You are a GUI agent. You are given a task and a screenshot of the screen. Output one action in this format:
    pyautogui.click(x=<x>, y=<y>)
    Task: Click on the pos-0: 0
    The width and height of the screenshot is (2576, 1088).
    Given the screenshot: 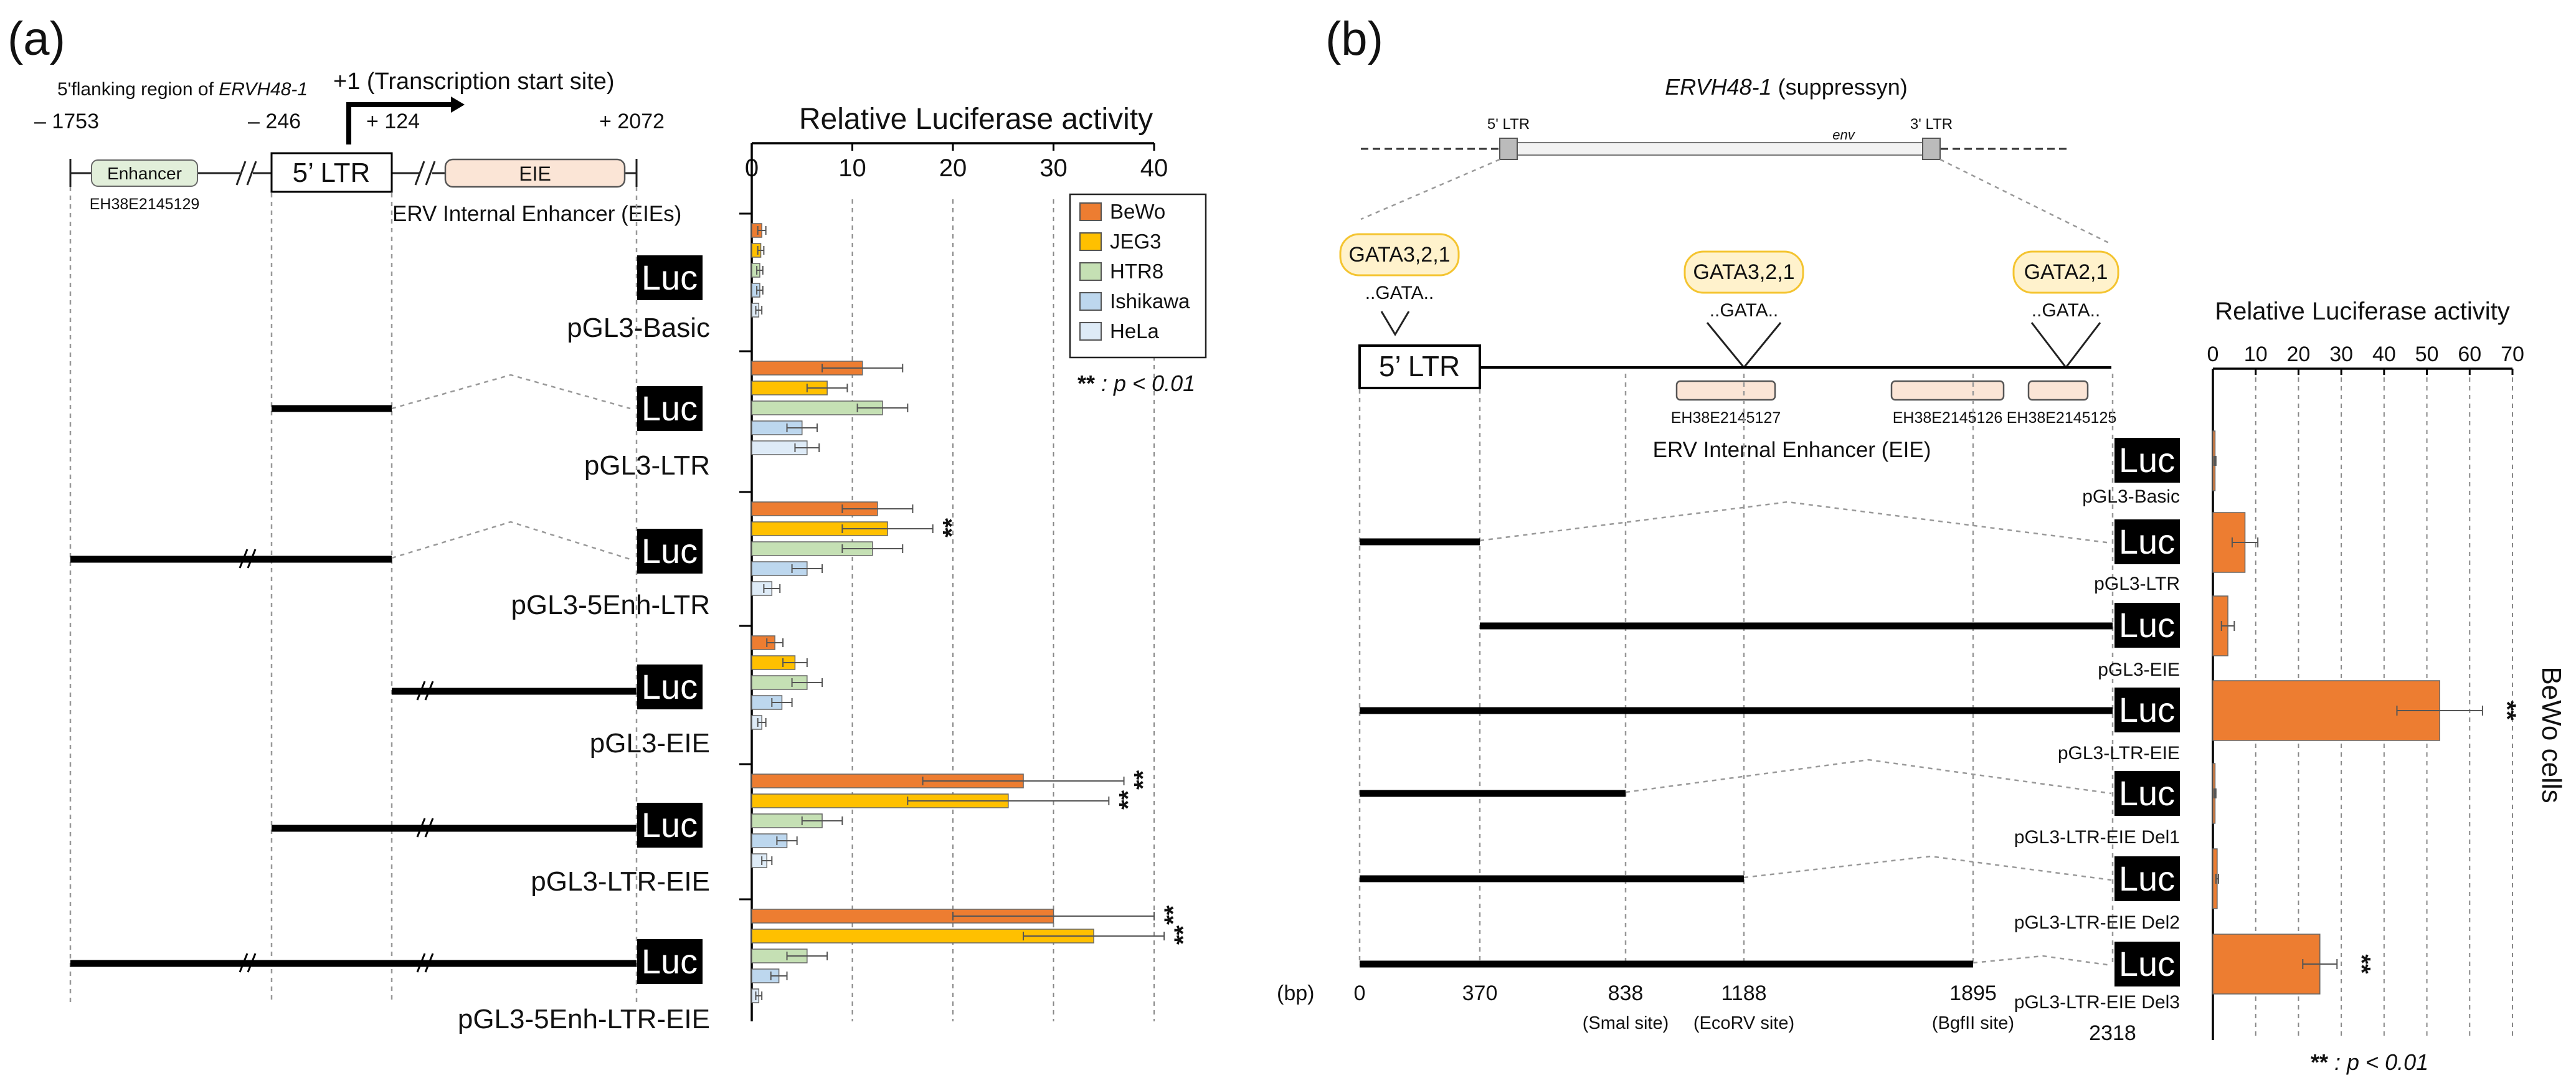 What is the action you would take?
    pyautogui.click(x=1360, y=993)
    